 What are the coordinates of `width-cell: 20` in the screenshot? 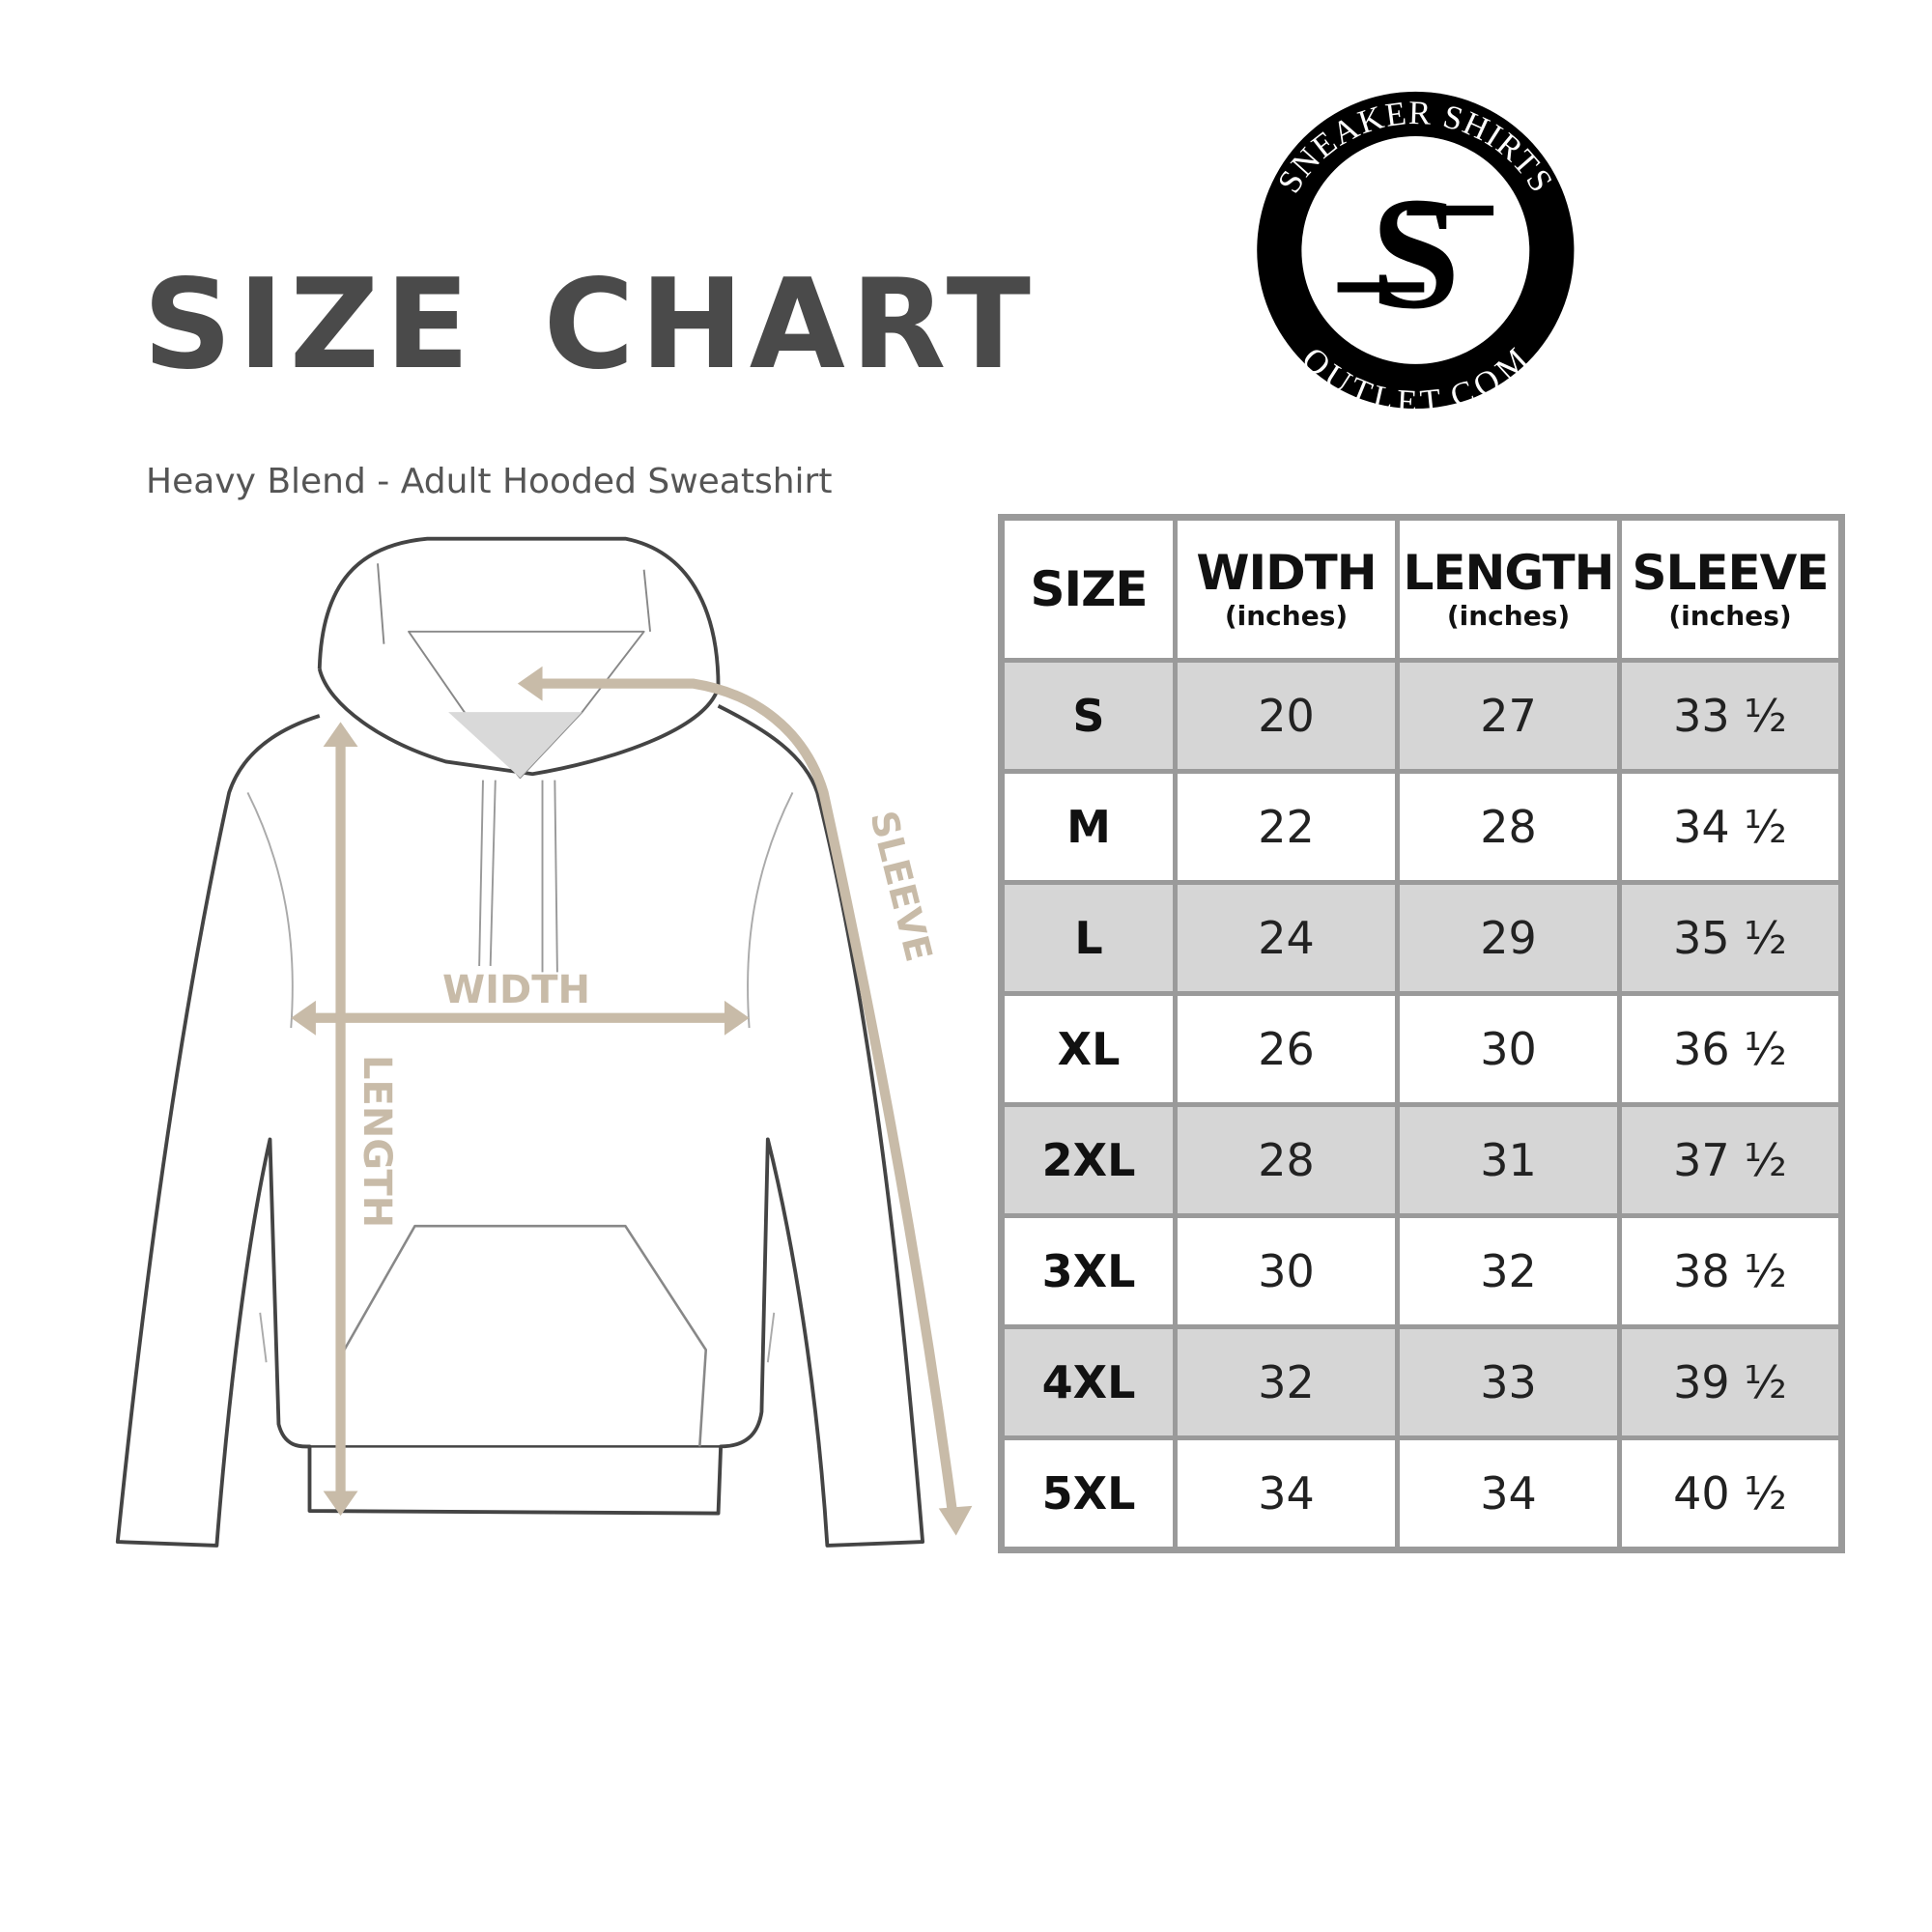 It's located at (1286, 716).